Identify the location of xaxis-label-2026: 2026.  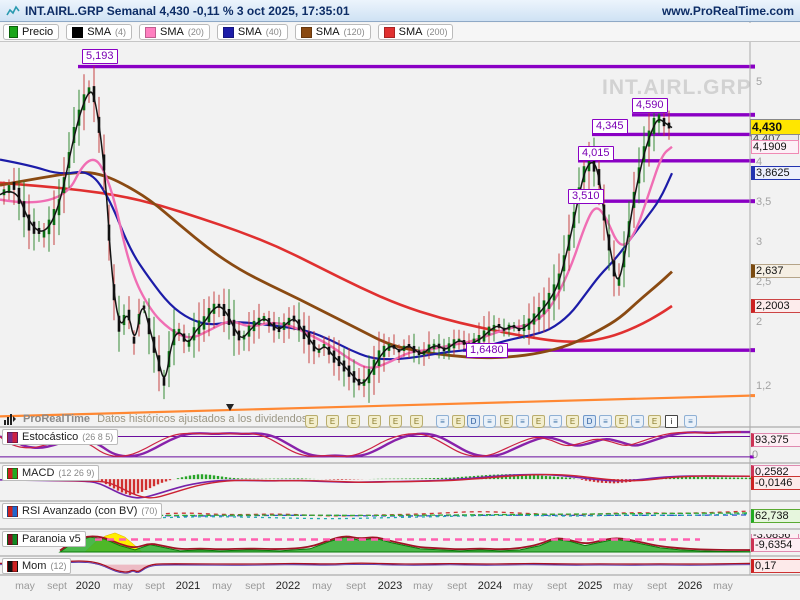
(690, 586).